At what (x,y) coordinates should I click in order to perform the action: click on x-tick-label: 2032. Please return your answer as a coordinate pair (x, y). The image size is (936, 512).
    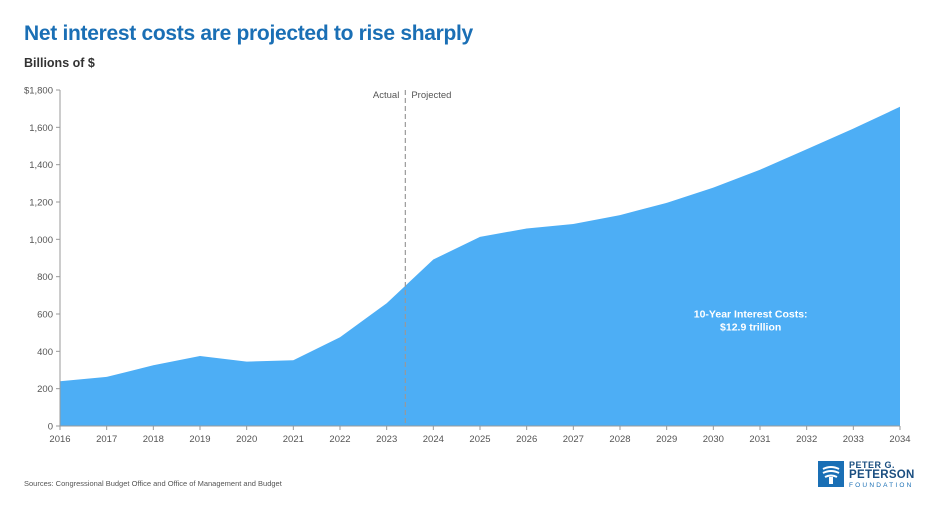
    Looking at the image, I should click on (806, 439).